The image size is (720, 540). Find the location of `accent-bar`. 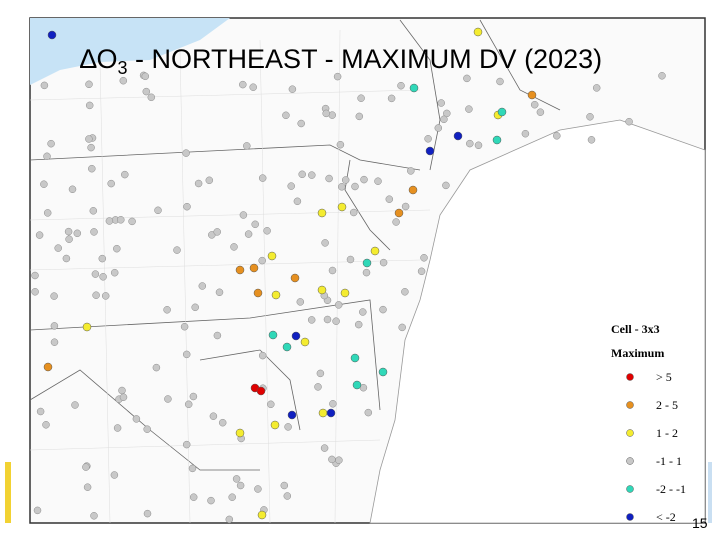

accent-bar is located at coordinates (710, 492).